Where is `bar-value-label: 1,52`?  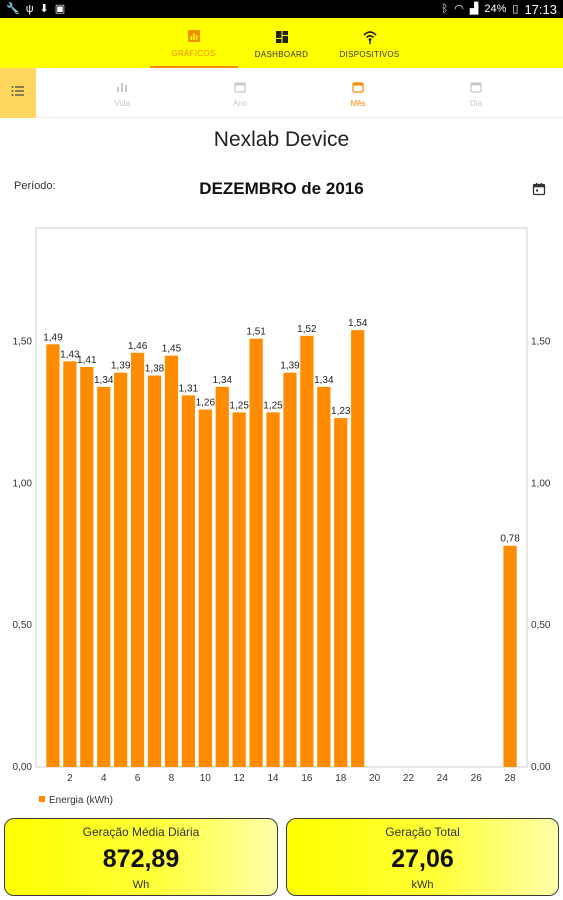
bar-value-label: 1,52 is located at coordinates (307, 329).